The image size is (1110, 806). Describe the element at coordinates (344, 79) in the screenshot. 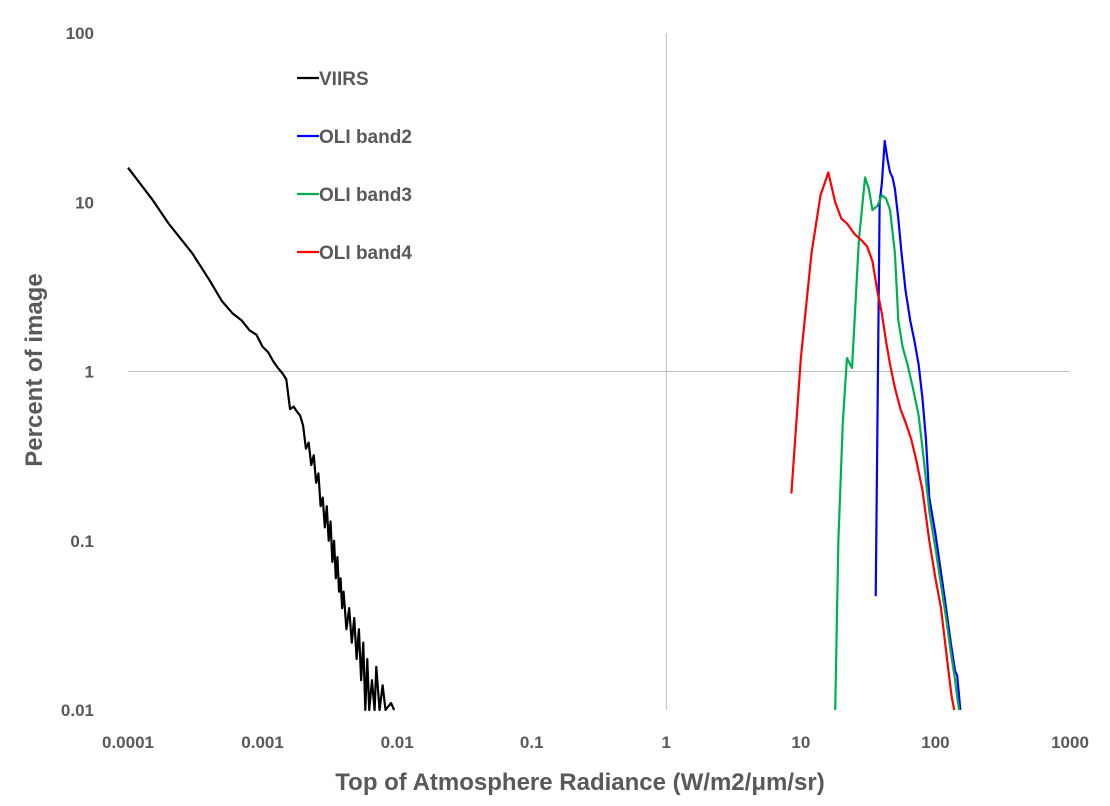

I see `legend-label: VIIRS` at that location.